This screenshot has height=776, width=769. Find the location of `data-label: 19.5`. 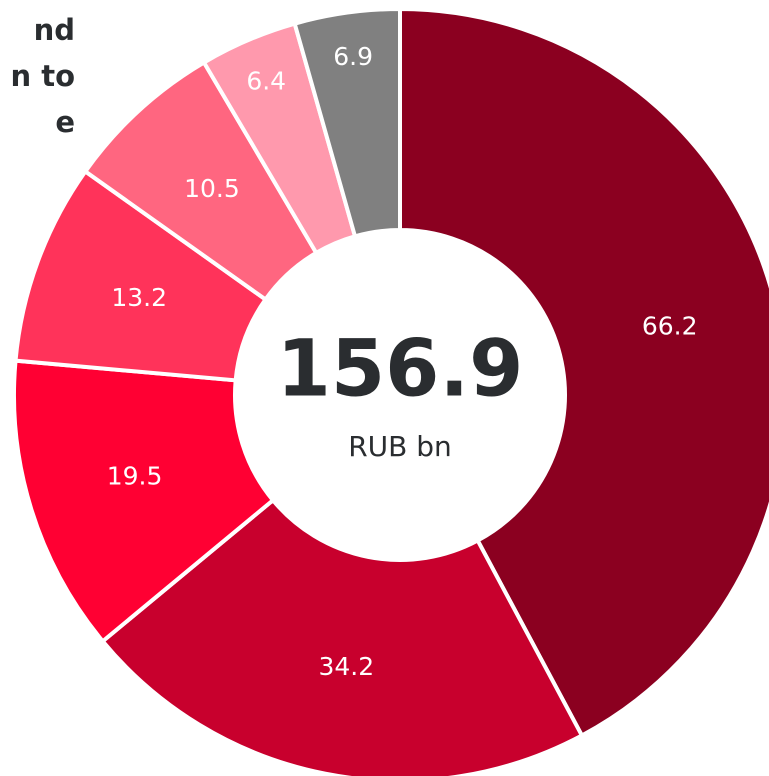

data-label: 19.5 is located at coordinates (135, 476).